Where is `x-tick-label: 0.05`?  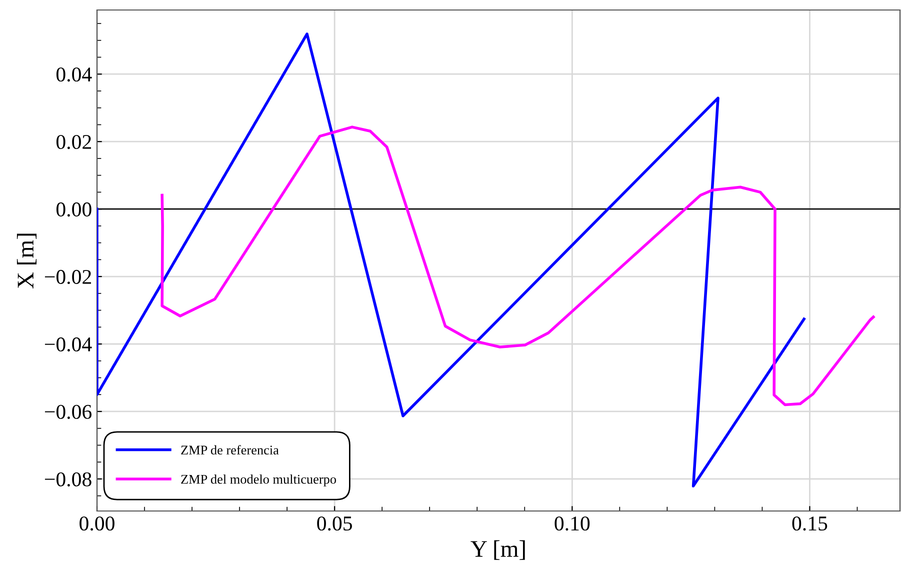 x-tick-label: 0.05 is located at coordinates (334, 523).